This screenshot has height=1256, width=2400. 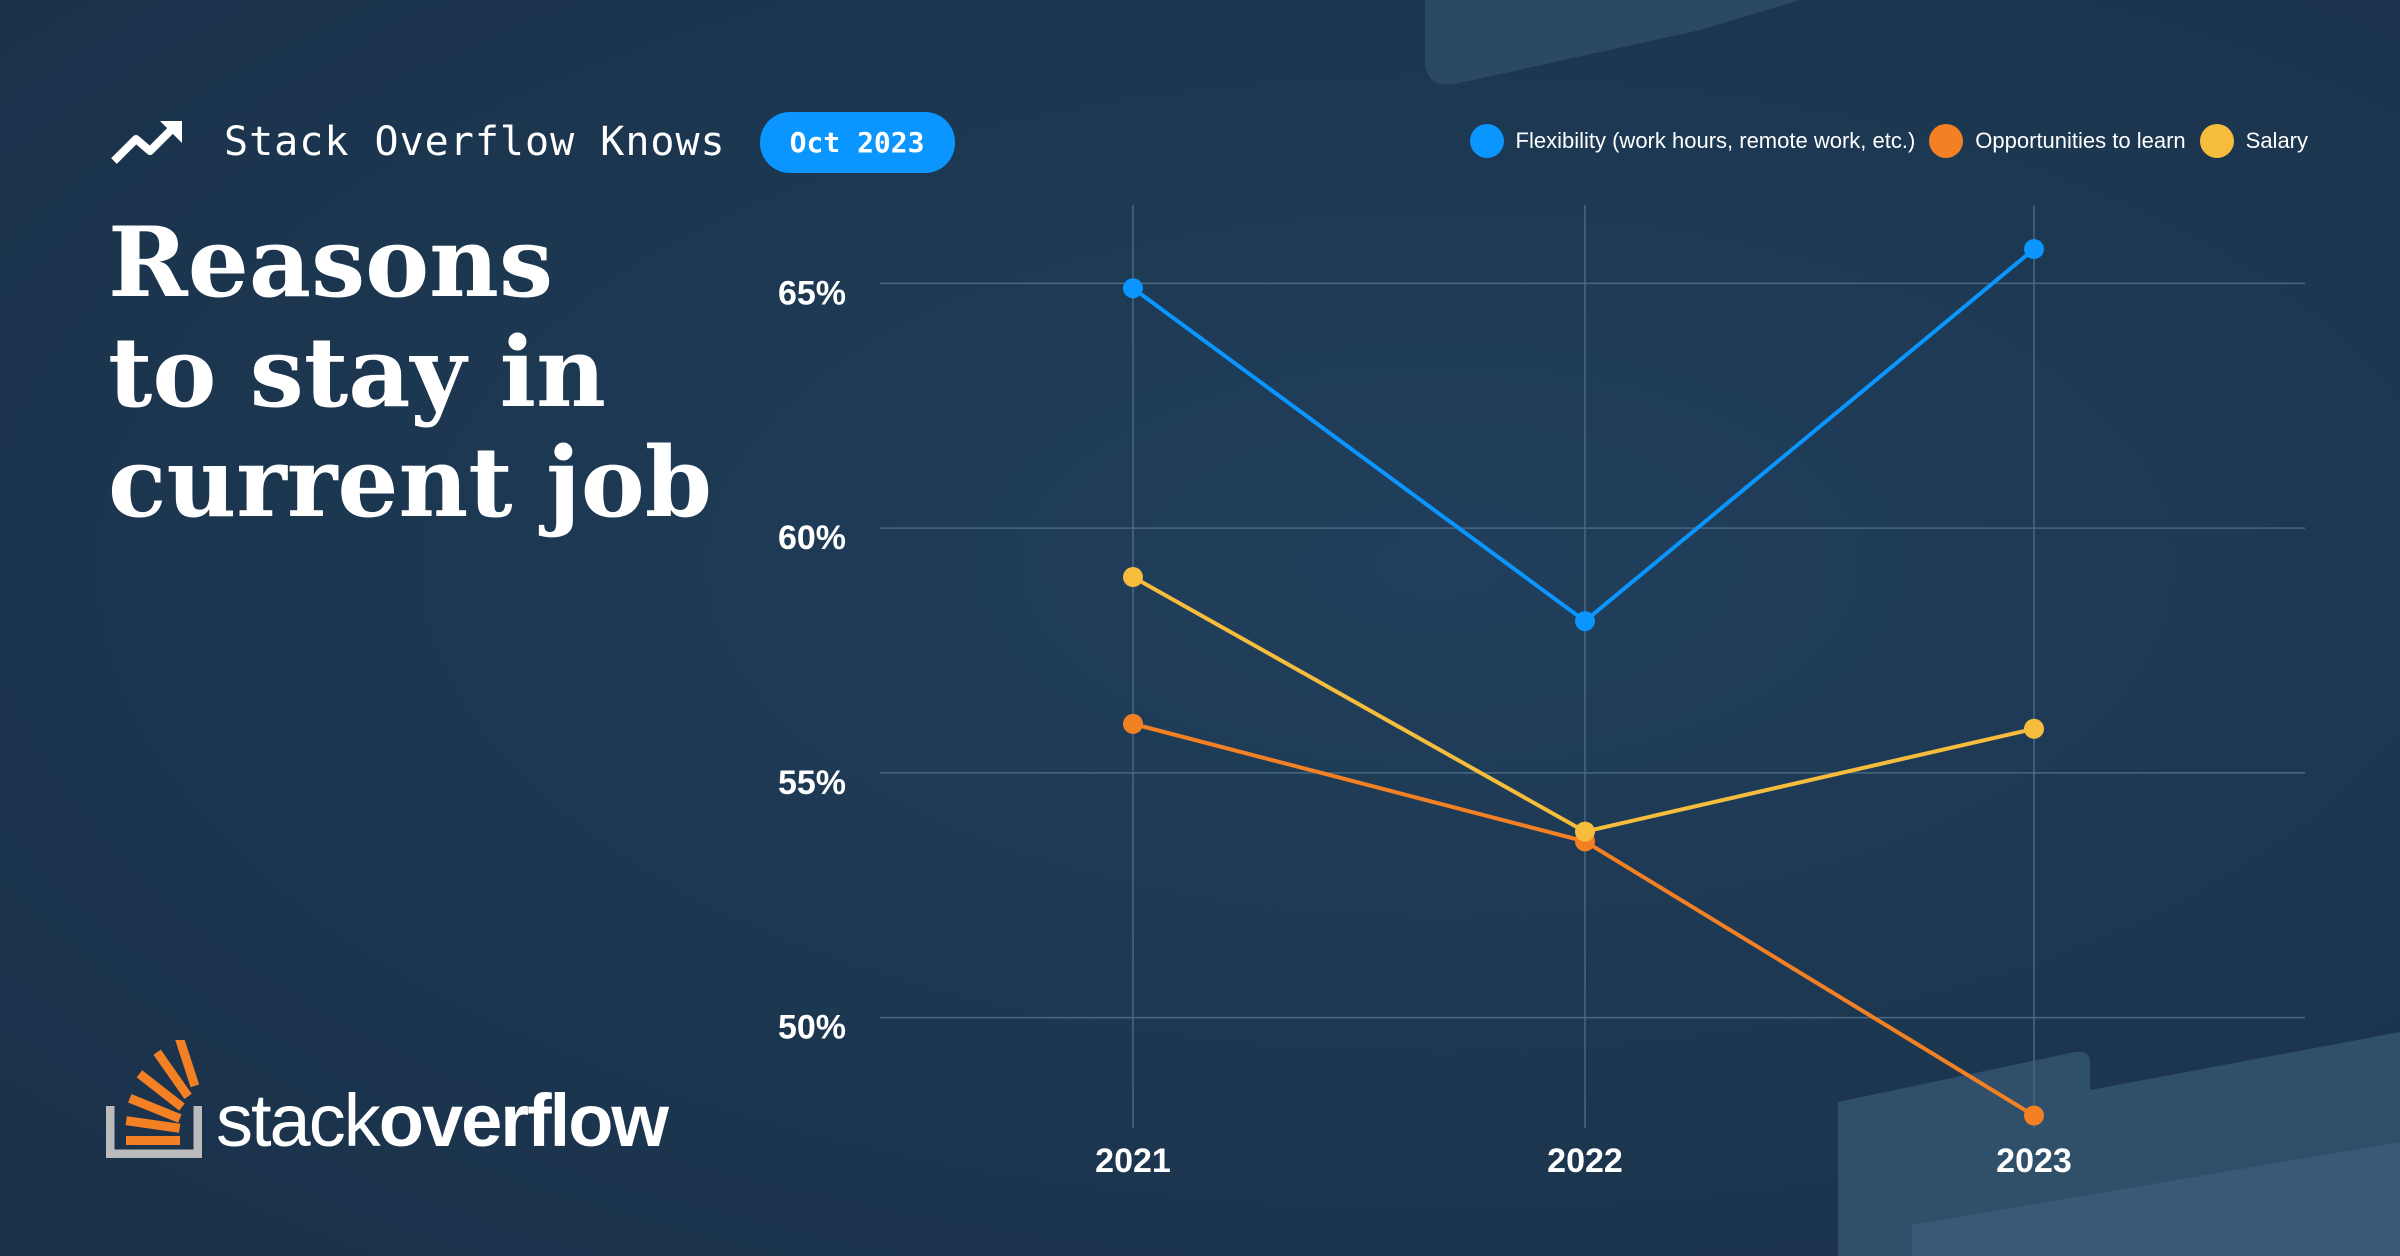 I want to click on legend-marker-yellow, so click(x=2216, y=141).